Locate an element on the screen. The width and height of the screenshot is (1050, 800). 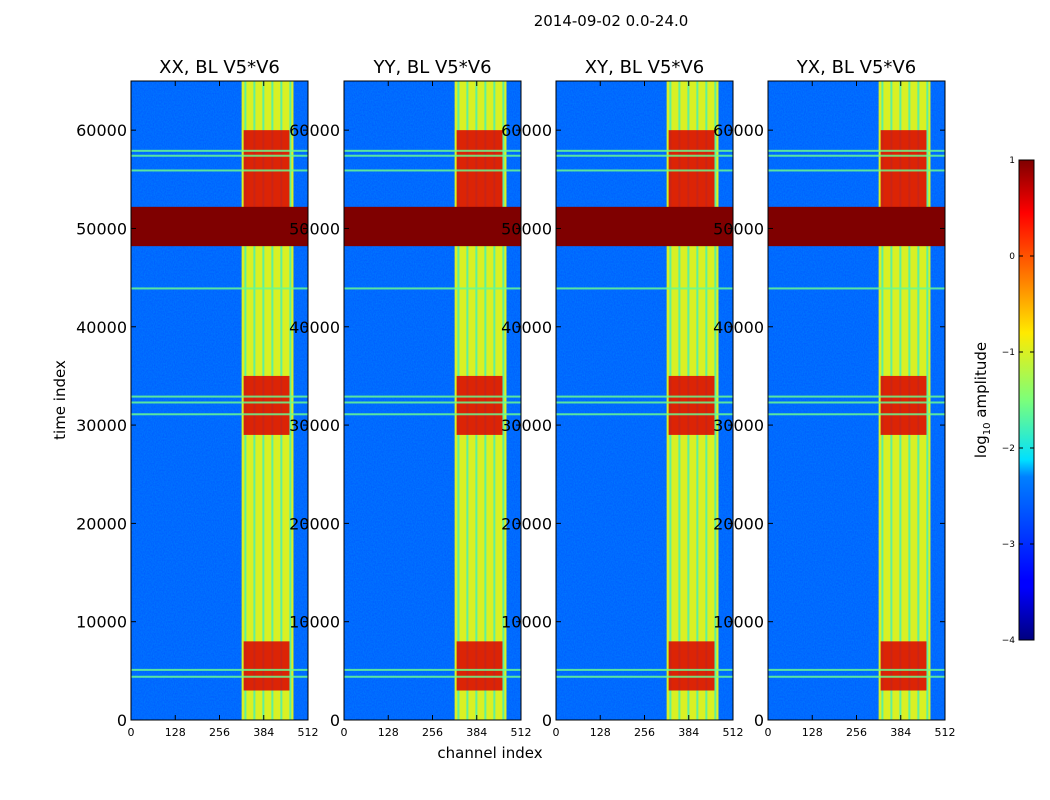
panel-title: XX, BL V5*V6 is located at coordinates (219, 67).